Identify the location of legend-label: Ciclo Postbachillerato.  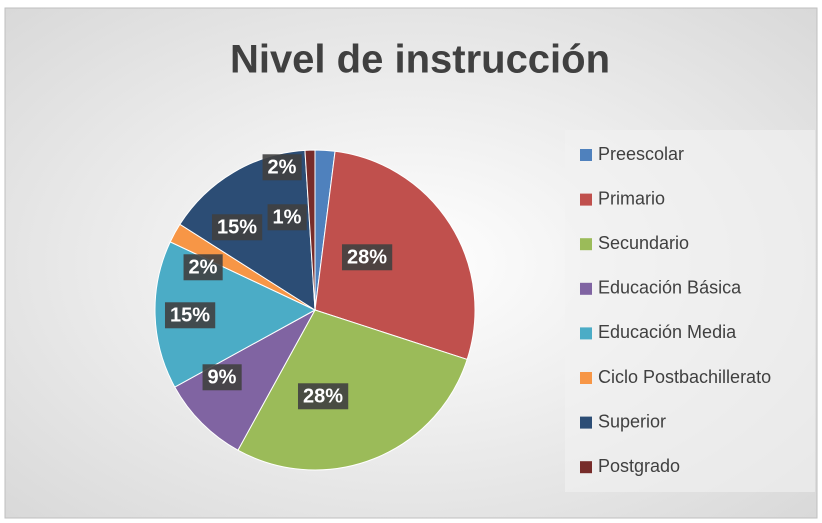
(684, 377).